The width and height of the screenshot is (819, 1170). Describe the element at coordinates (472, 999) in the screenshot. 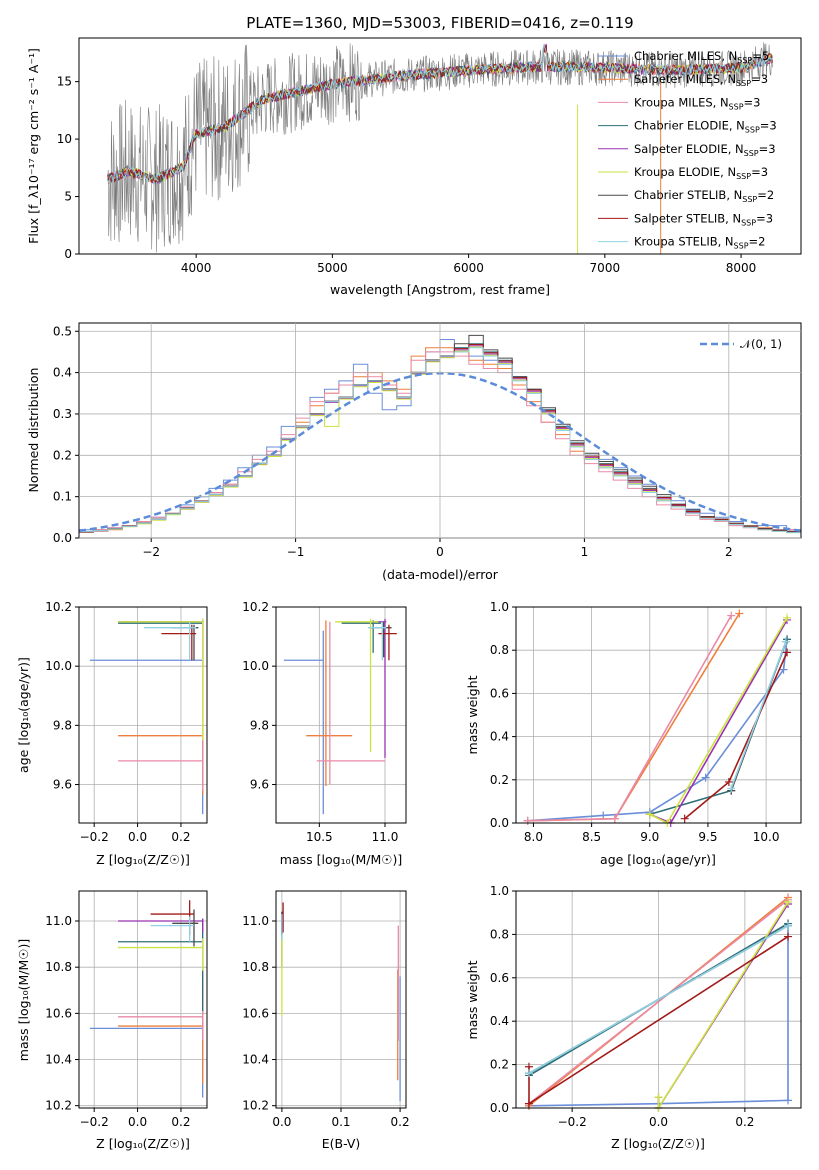

I see `weight-vs-Z-ylabel: mass weight` at that location.